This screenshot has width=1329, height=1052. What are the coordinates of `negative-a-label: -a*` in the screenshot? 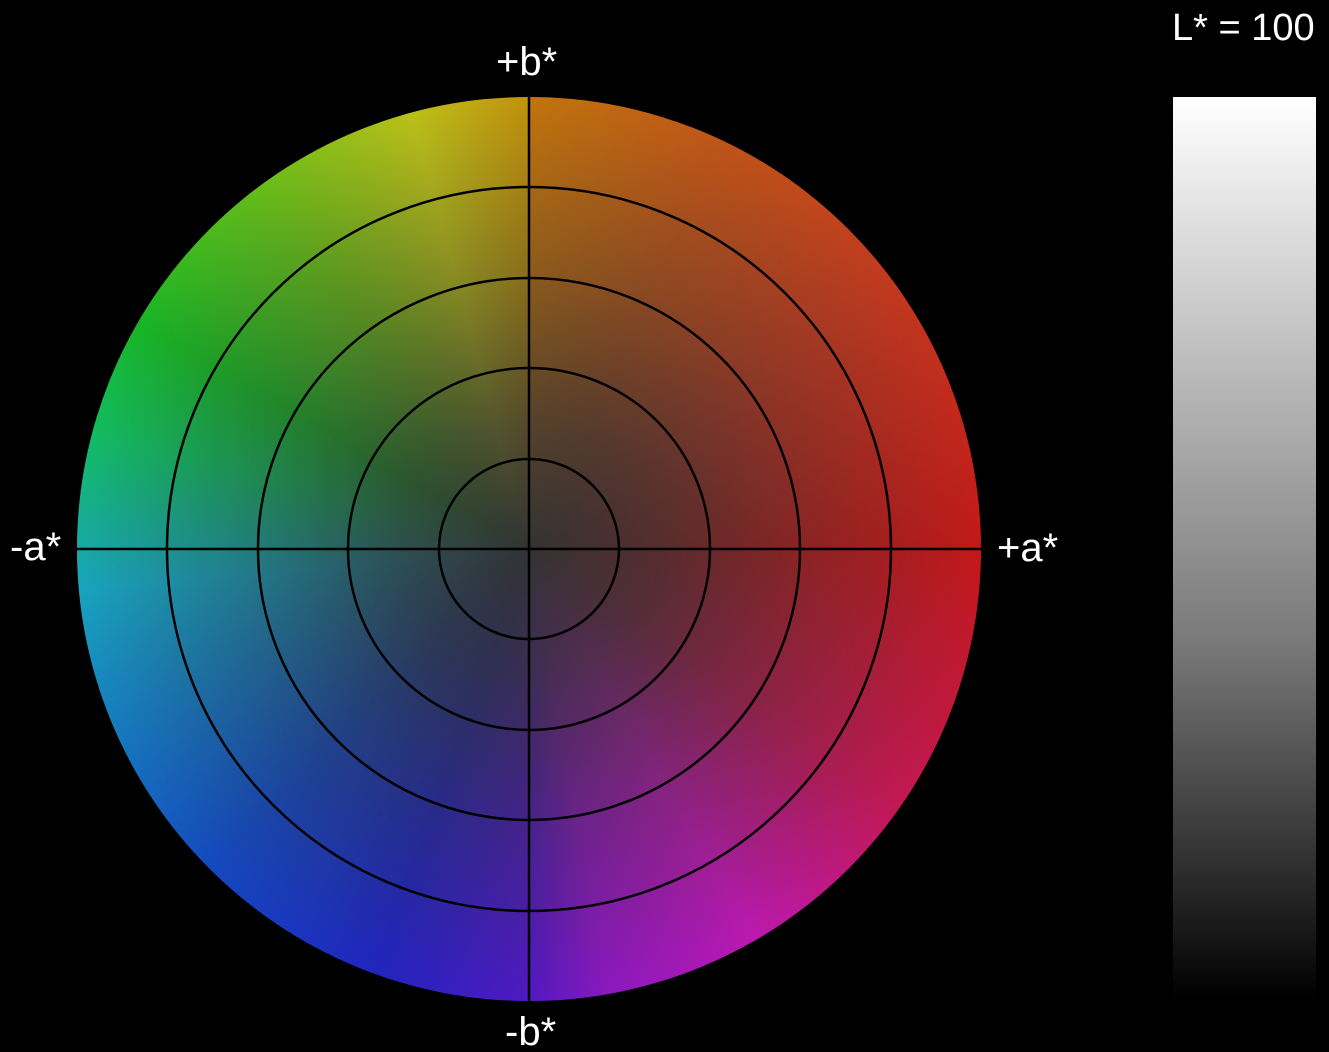 It's located at (36, 547).